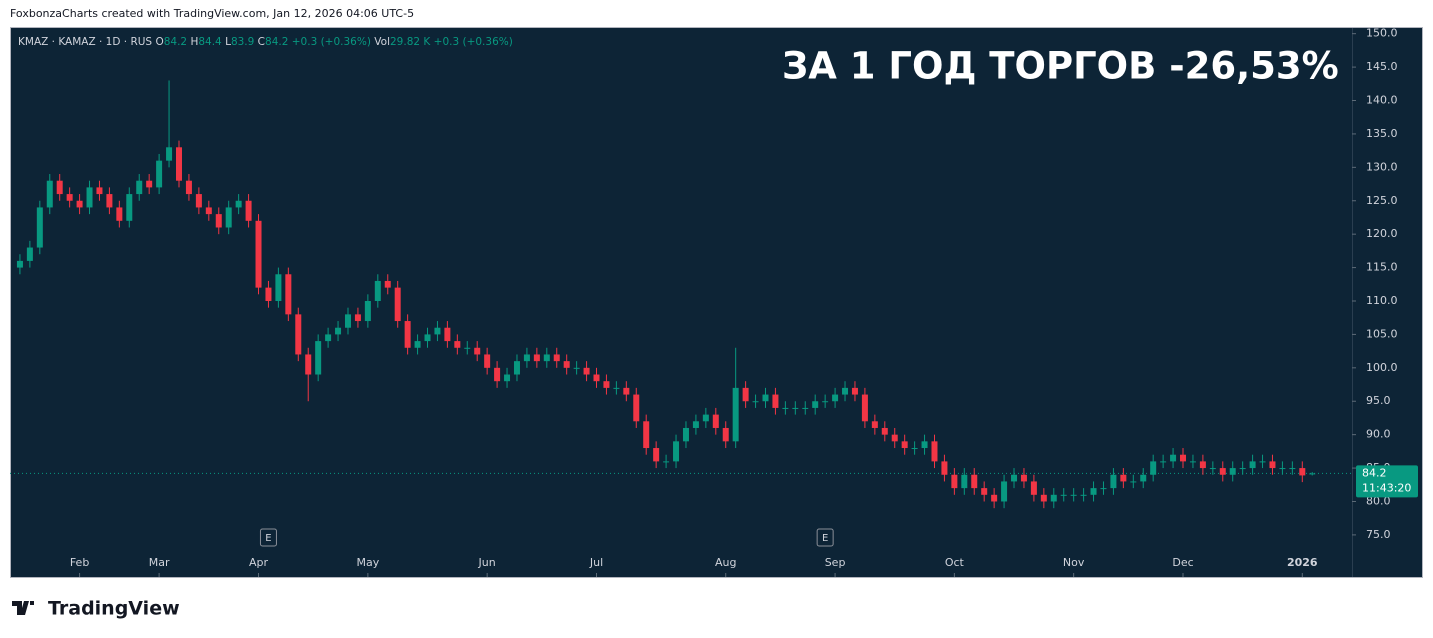  I want to click on y-tick-label: 90.0, so click(1378, 434).